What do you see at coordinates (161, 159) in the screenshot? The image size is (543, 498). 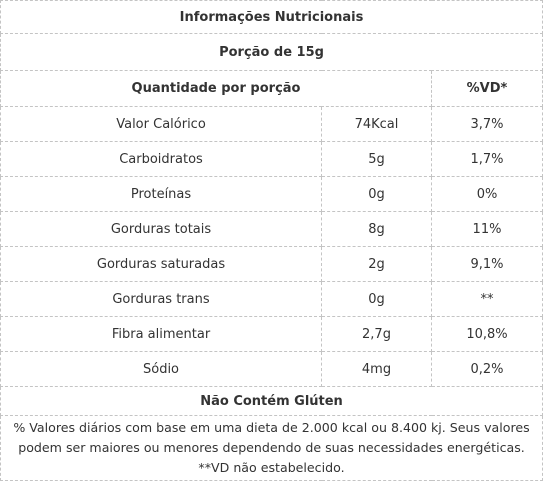 I see `nutrient-name: Carboidratos` at bounding box center [161, 159].